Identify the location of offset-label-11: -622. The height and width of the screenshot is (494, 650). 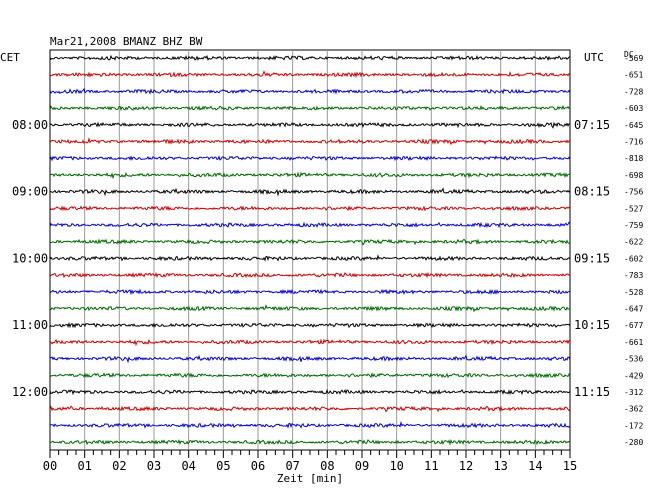
(633, 242).